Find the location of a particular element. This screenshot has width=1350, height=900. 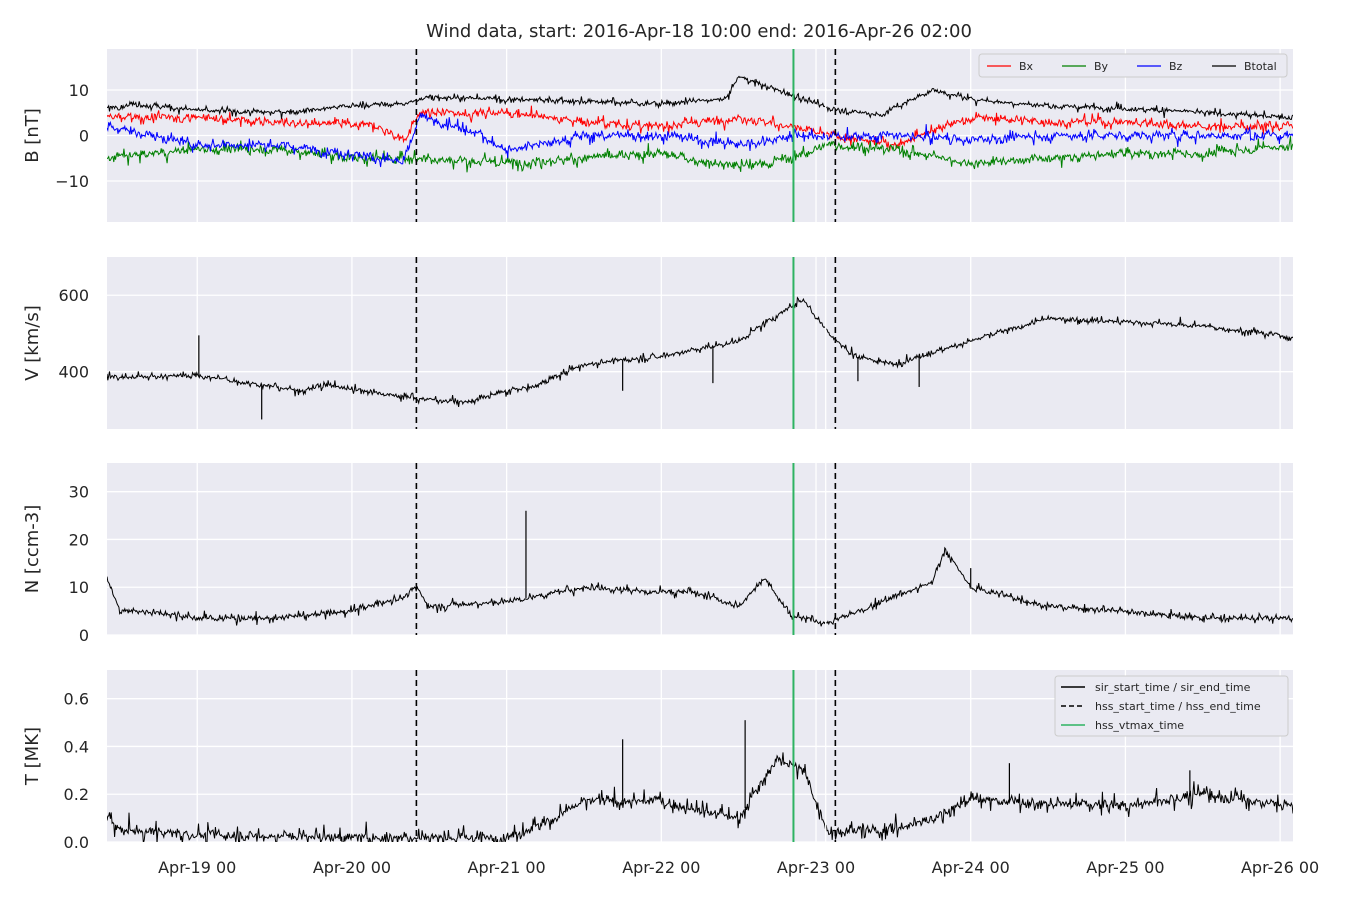

x-tick-label: Apr-24 00 is located at coordinates (971, 867).